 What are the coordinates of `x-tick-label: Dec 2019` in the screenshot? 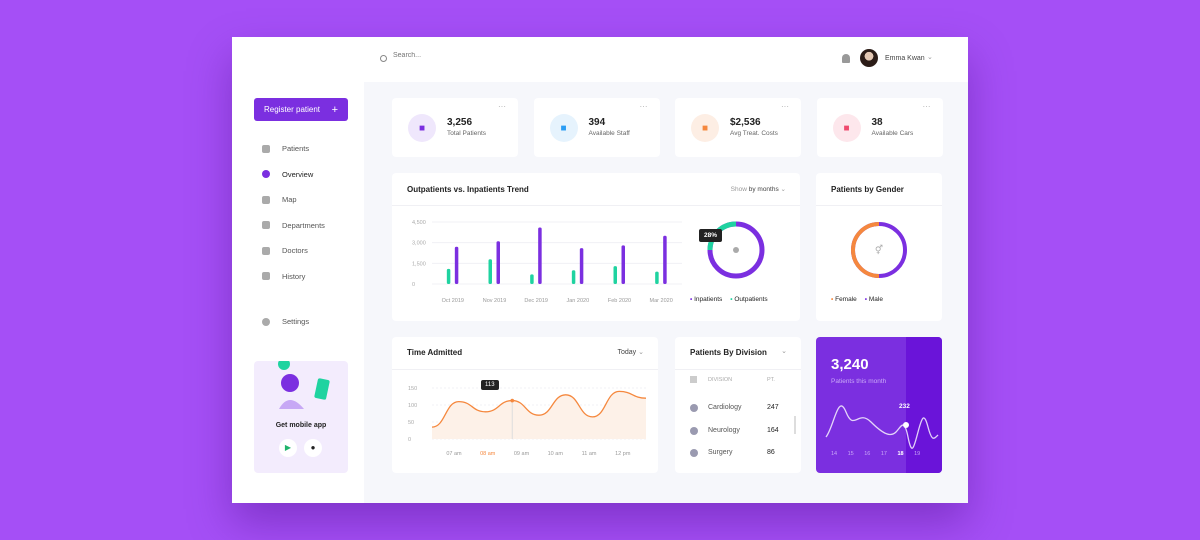 It's located at (536, 301).